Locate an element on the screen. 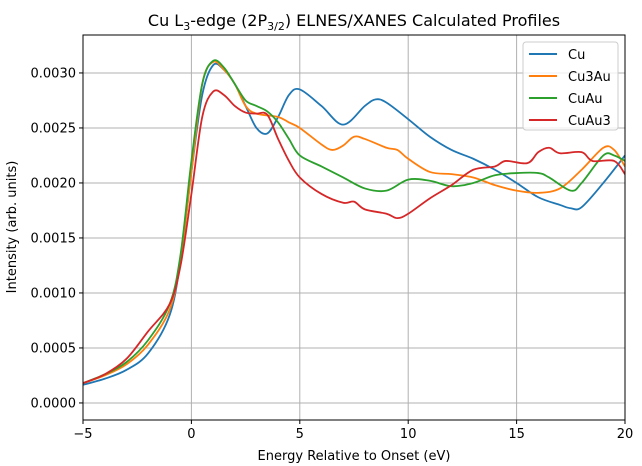 The height and width of the screenshot is (466, 642). title-subscript: 3 is located at coordinates (186, 26).